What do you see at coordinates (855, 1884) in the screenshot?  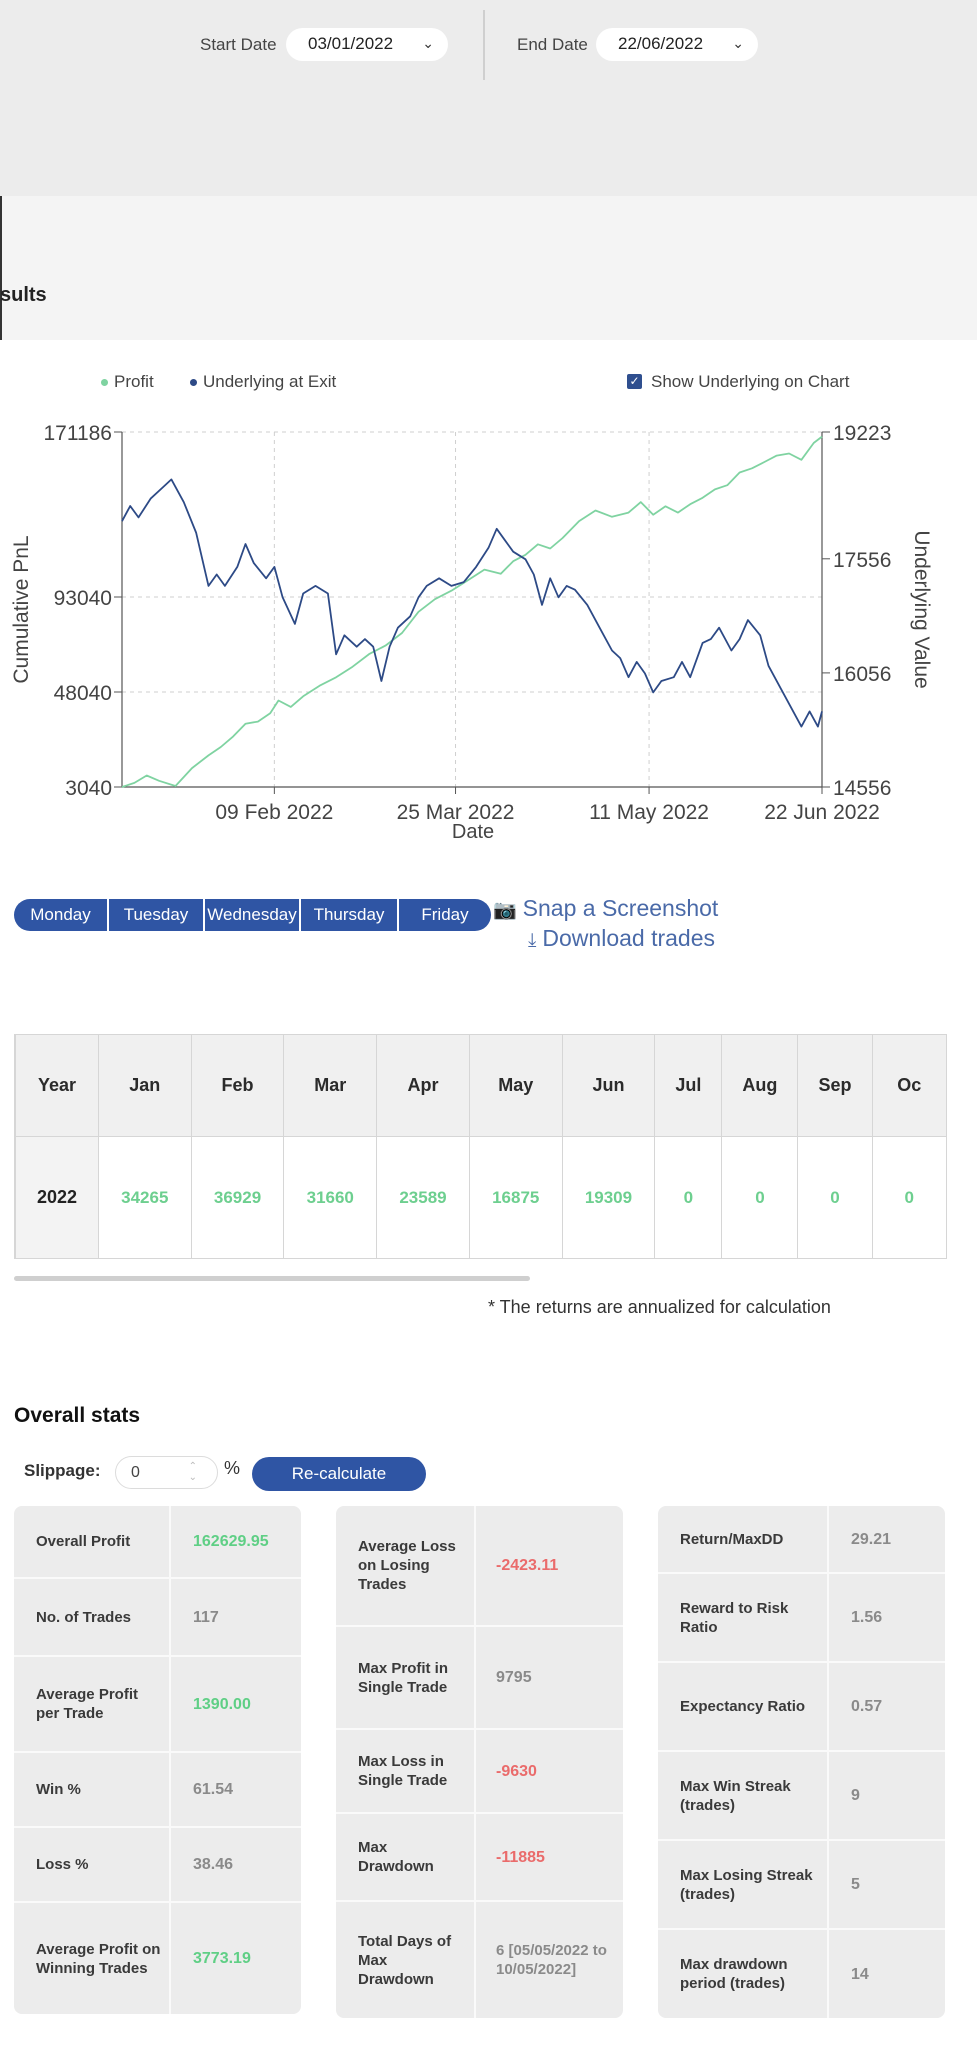 I see `stat-value: 5` at bounding box center [855, 1884].